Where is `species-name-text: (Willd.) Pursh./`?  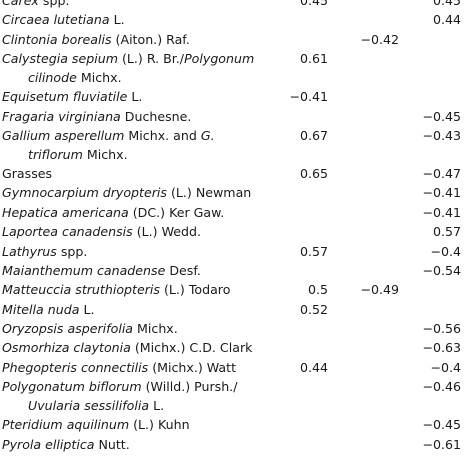 species-name-text: (Willd.) Pursh./ is located at coordinates (189, 387).